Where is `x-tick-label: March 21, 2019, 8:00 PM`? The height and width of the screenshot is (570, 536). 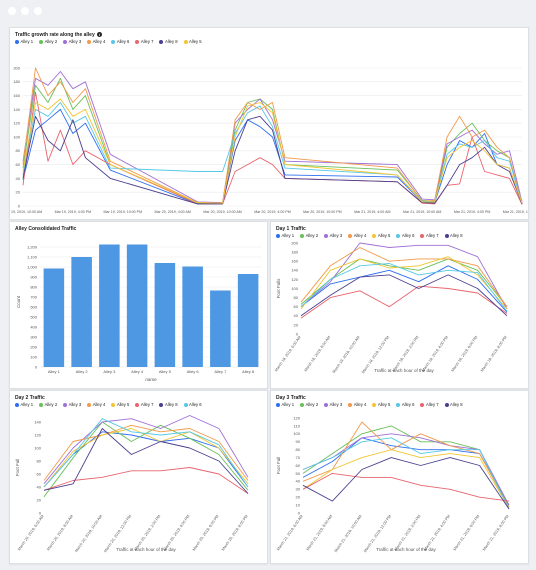
x-tick-label: March 21, 2019, 8:00 PM is located at coordinates (496, 532).